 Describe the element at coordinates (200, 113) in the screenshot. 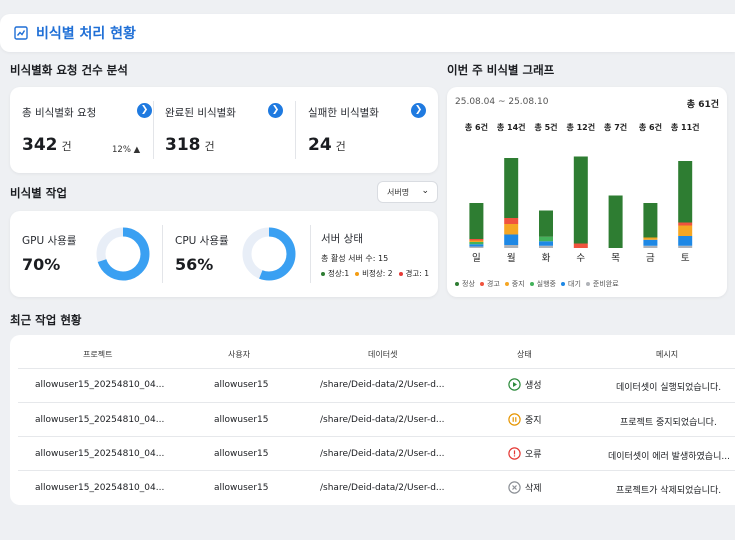

I see `completed-requests-label: 완료된 비식별화` at that location.